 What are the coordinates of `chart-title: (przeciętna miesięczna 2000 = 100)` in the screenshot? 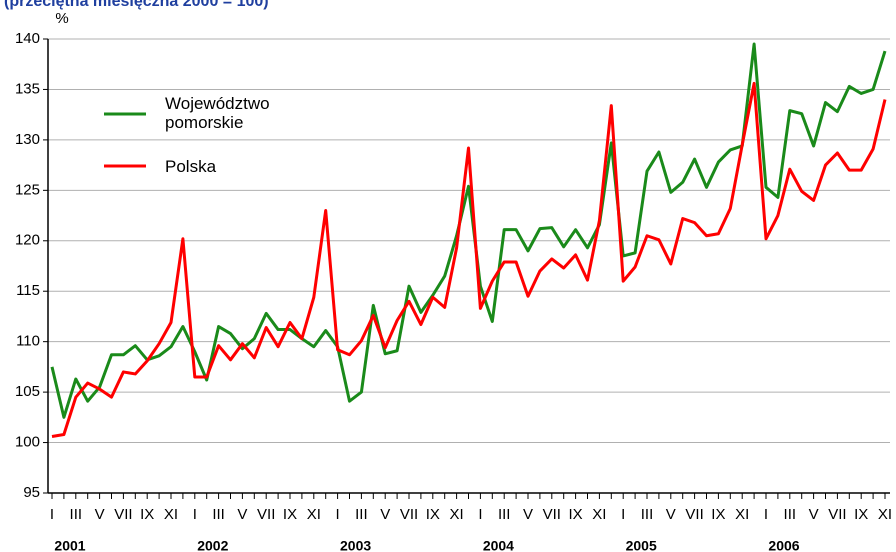 It's located at (136, 5).